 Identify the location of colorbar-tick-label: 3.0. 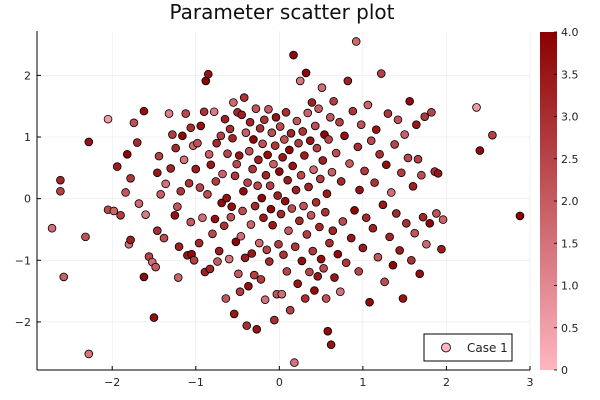
(570, 117).